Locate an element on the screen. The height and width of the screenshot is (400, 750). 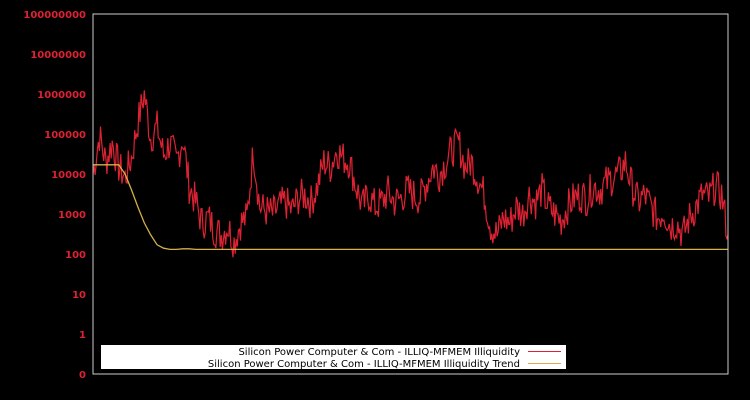
y-tick-label: 0 is located at coordinates (82, 375).